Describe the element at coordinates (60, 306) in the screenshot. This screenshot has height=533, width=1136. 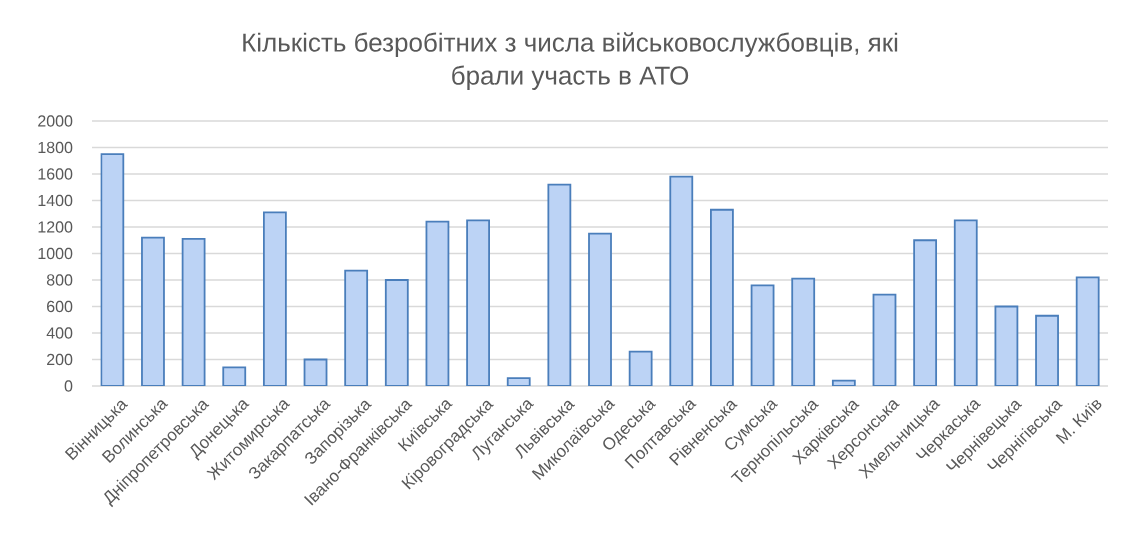
I see `y-tick-label: 600` at that location.